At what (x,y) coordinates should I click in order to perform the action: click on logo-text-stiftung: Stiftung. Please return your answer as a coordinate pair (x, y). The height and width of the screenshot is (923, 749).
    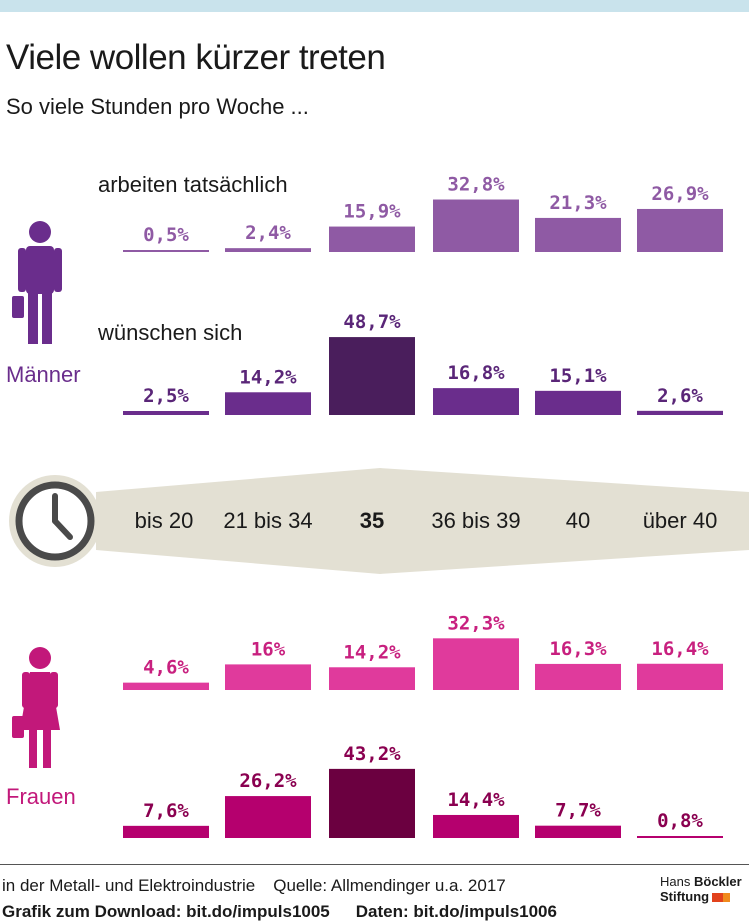
    Looking at the image, I should click on (685, 896).